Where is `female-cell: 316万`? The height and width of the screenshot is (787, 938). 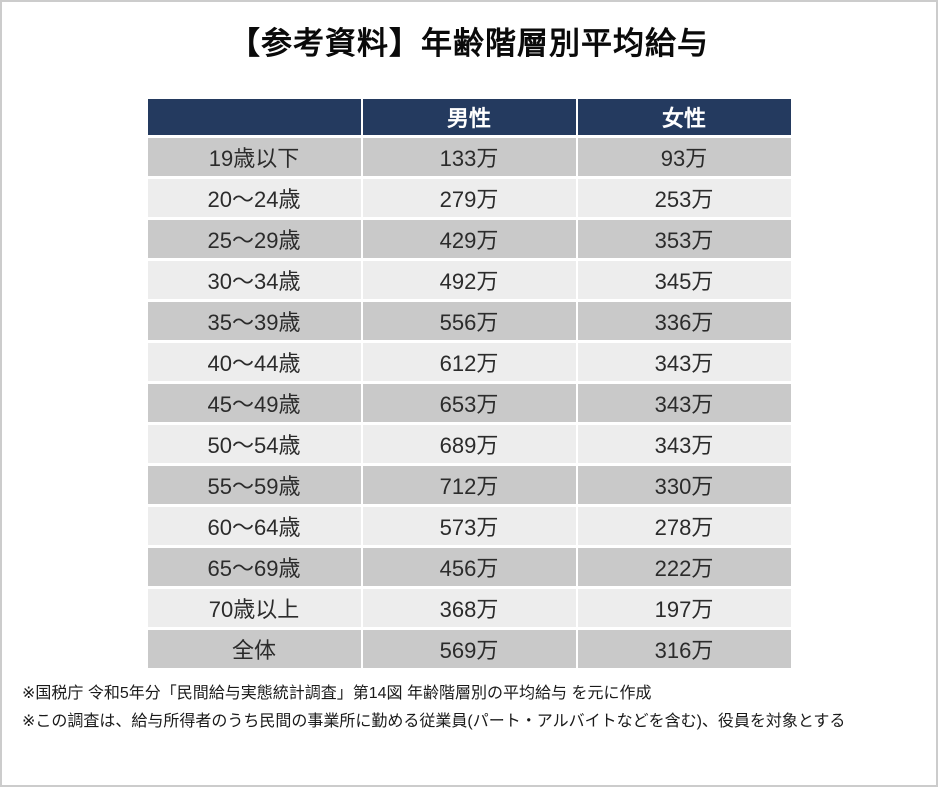
female-cell: 316万 is located at coordinates (684, 649).